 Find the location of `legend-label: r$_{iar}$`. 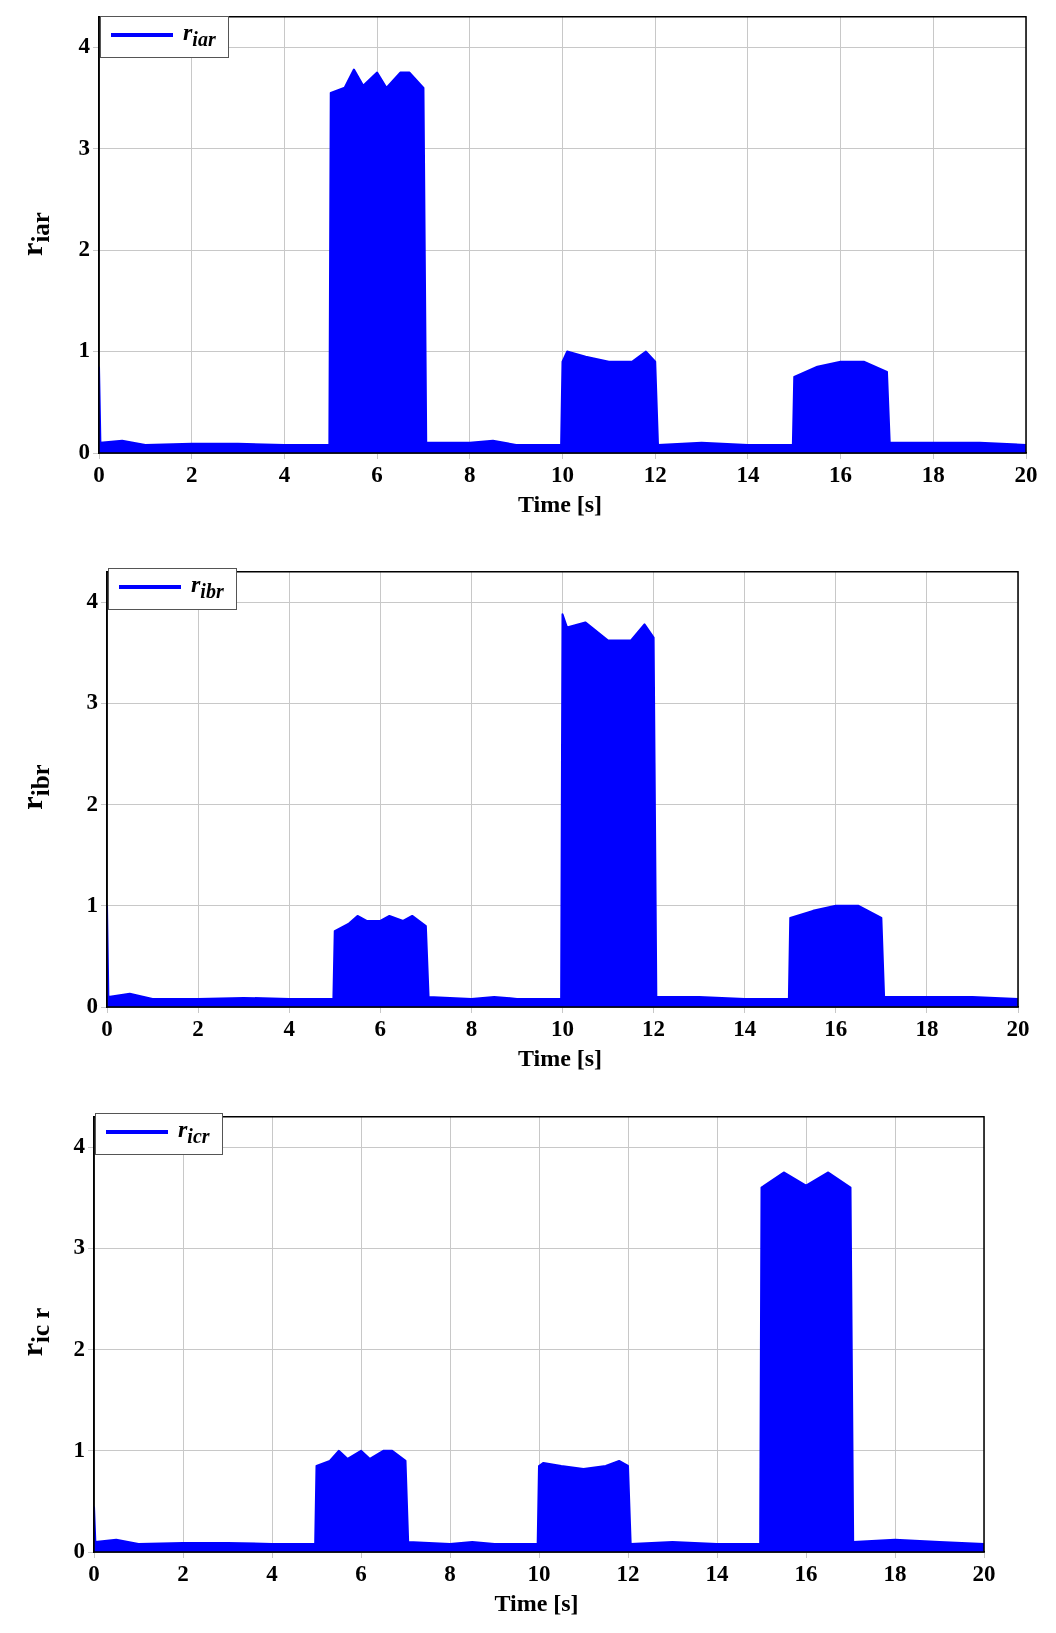

legend-label: r$_{iar}$ is located at coordinates (199, 35).